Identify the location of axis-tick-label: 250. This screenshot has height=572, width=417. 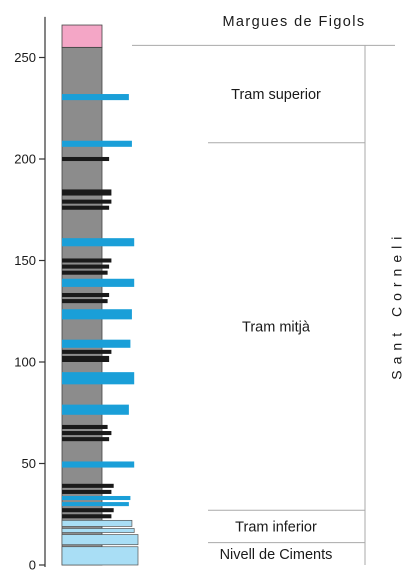
(25, 57).